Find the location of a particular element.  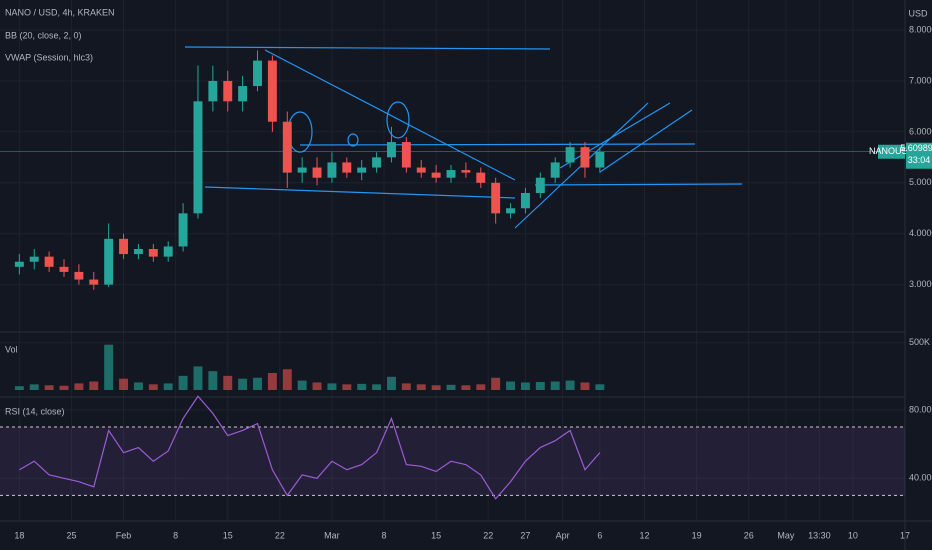

x-tick-label: 6 is located at coordinates (599, 535).